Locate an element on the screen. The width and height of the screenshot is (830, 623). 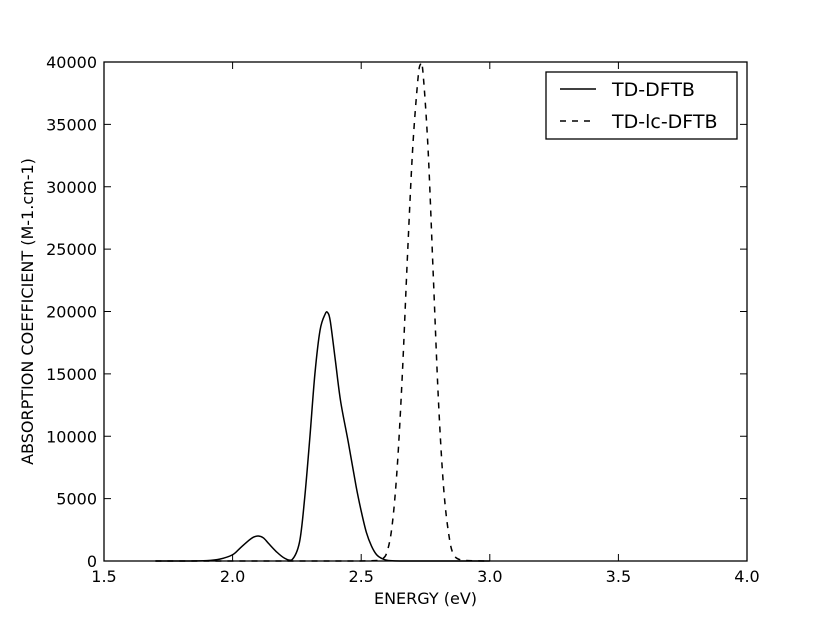
y-tick-label: 5000 is located at coordinates (76, 499).